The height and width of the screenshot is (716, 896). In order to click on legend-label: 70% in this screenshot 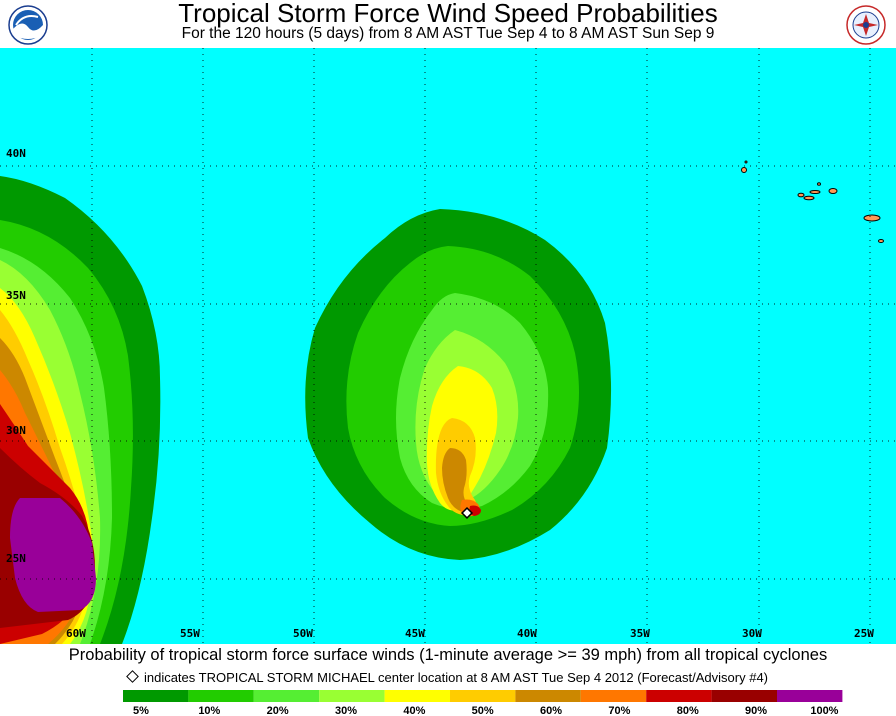, I will do `click(619, 710)`.